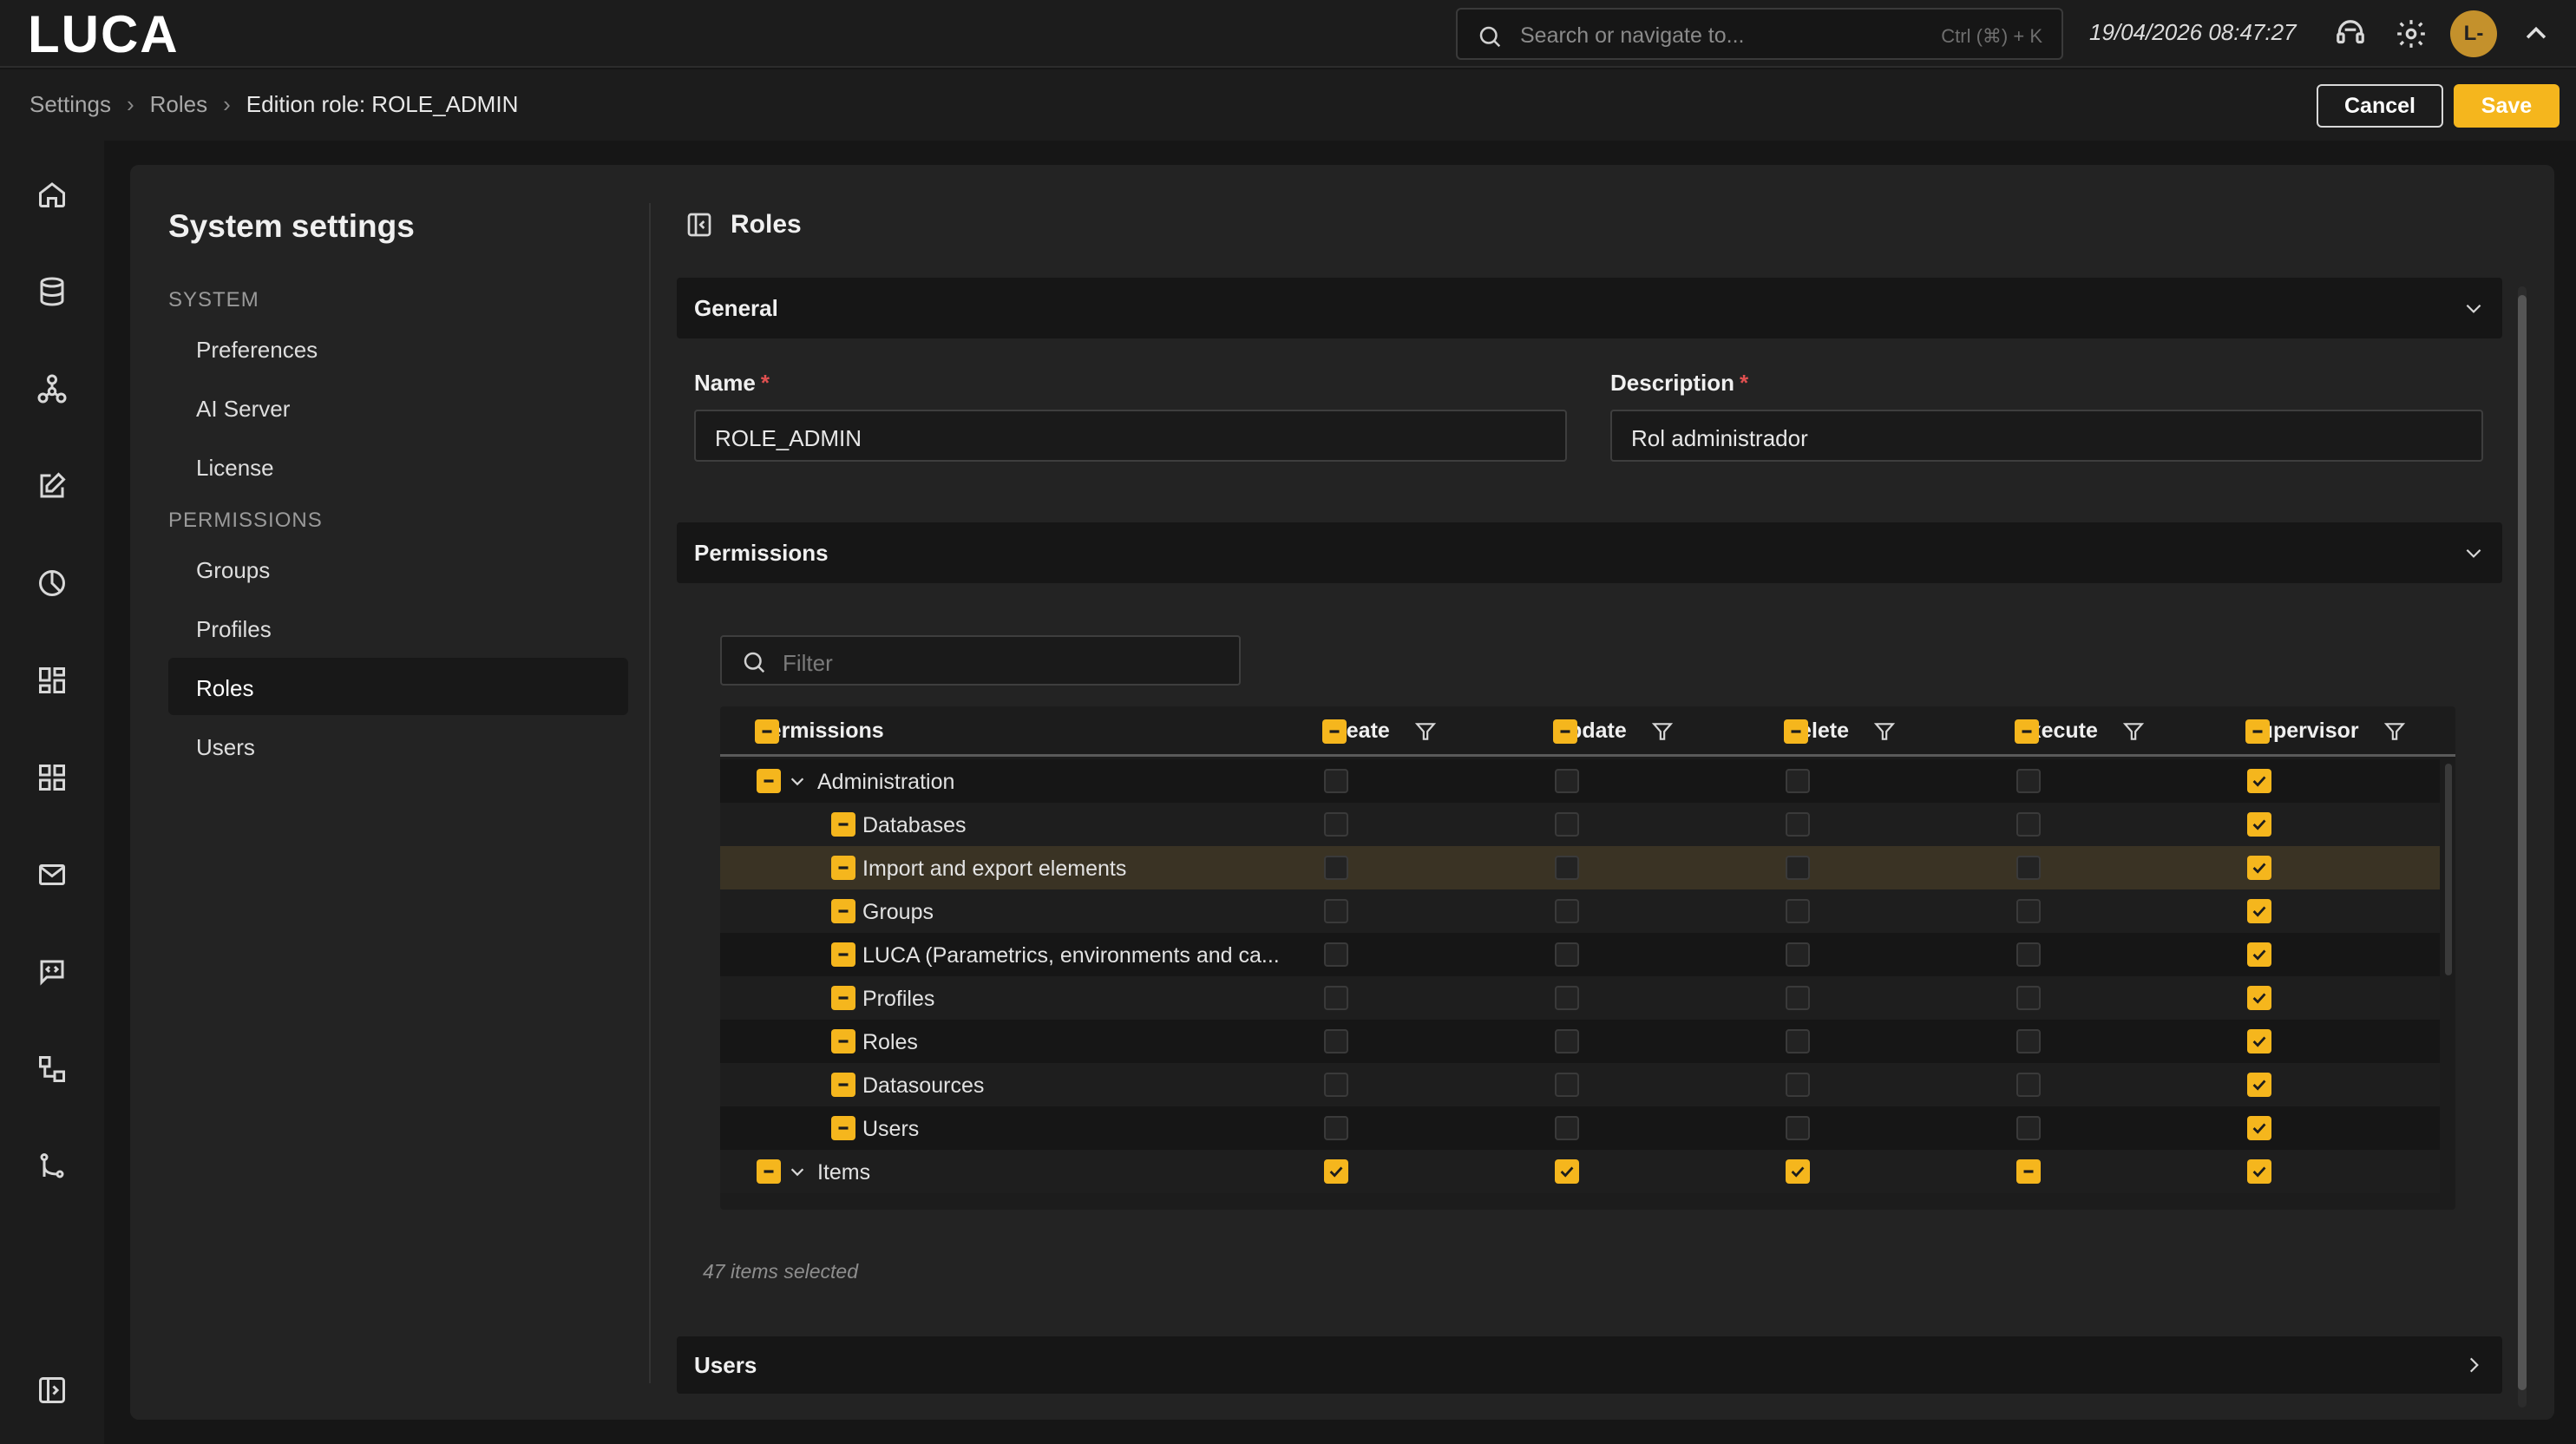 The height and width of the screenshot is (1444, 2576). Describe the element at coordinates (52, 778) in the screenshot. I see `grid-icon` at that location.